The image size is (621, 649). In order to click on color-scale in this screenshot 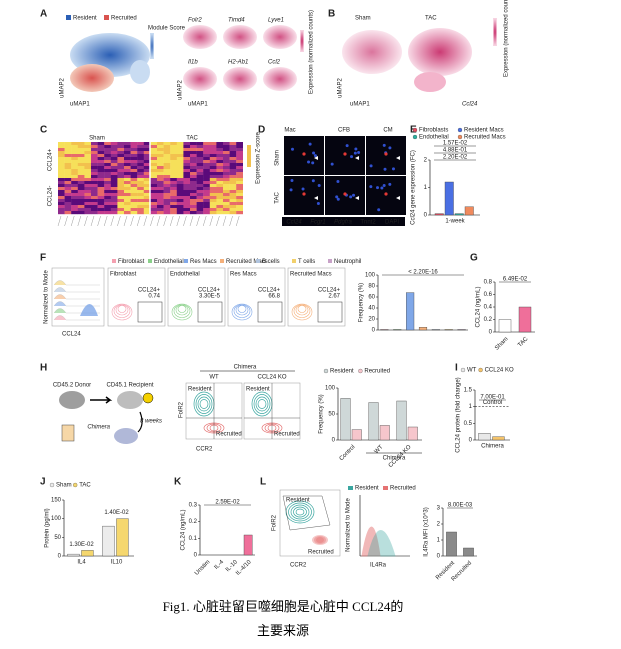, I will do `click(495, 32)`.